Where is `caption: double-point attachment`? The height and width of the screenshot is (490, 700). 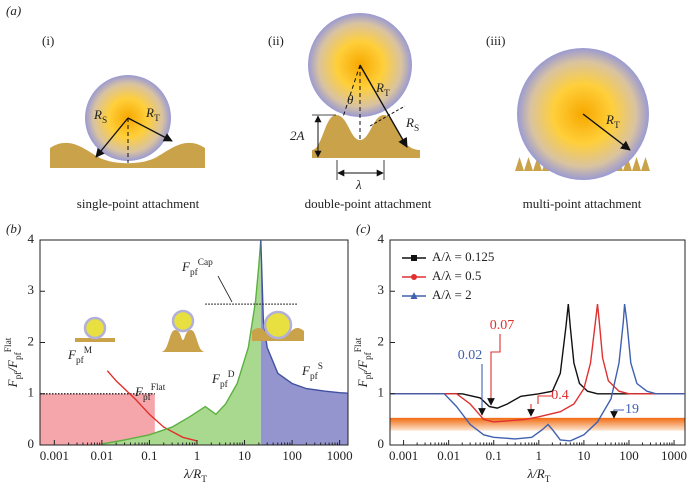
caption: double-point attachment is located at coordinates (368, 203).